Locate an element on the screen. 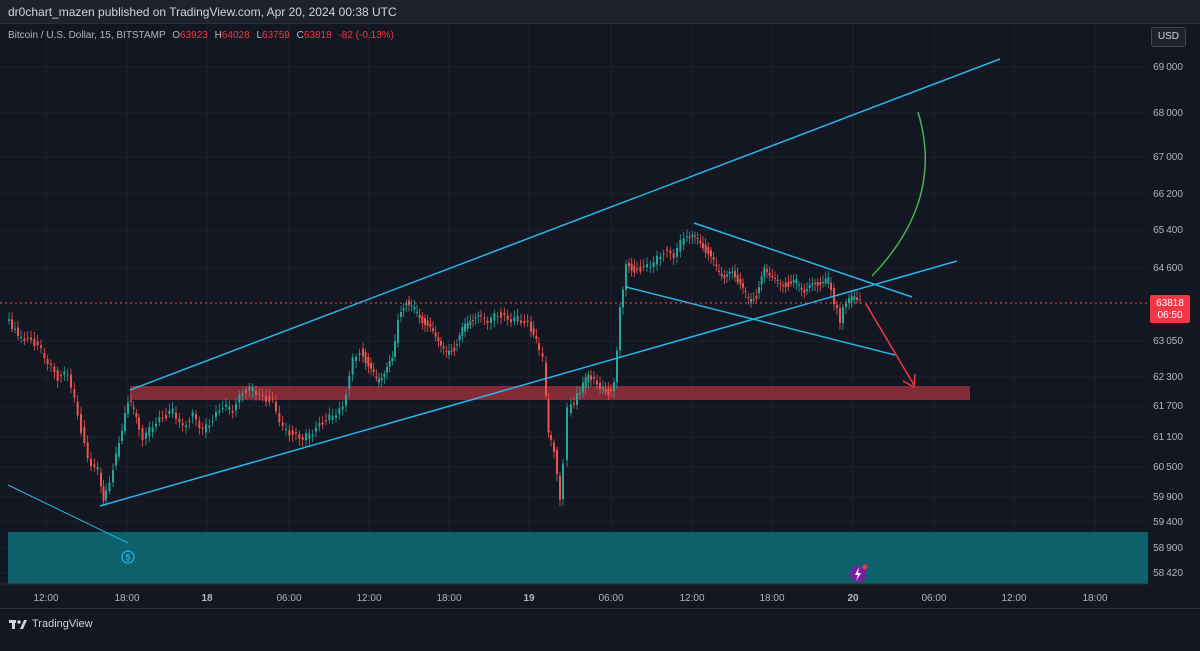 This screenshot has width=1200, height=651. wedge-upper-line is located at coordinates (803, 260).